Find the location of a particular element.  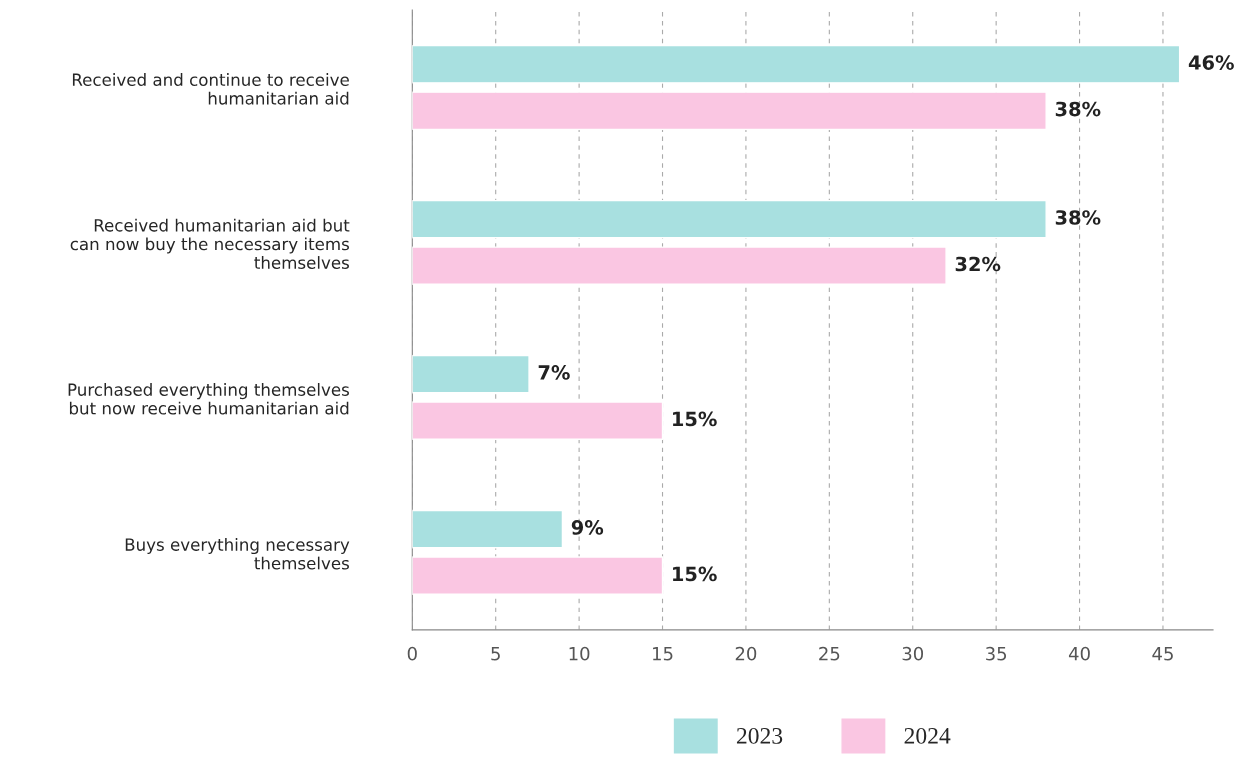

x-tick-label: 15 is located at coordinates (663, 654).